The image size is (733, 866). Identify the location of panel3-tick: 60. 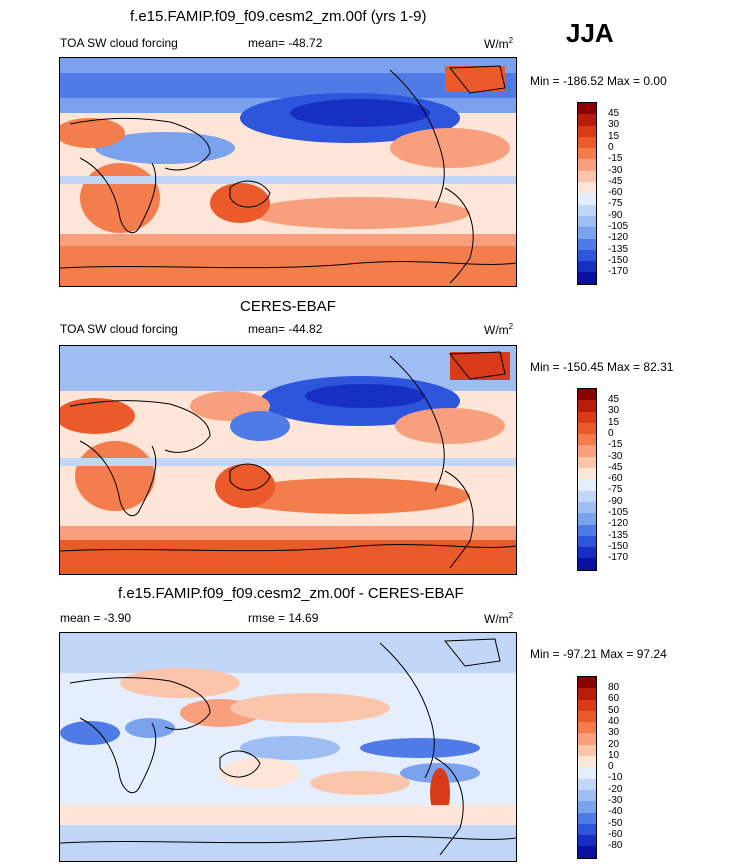
(614, 698).